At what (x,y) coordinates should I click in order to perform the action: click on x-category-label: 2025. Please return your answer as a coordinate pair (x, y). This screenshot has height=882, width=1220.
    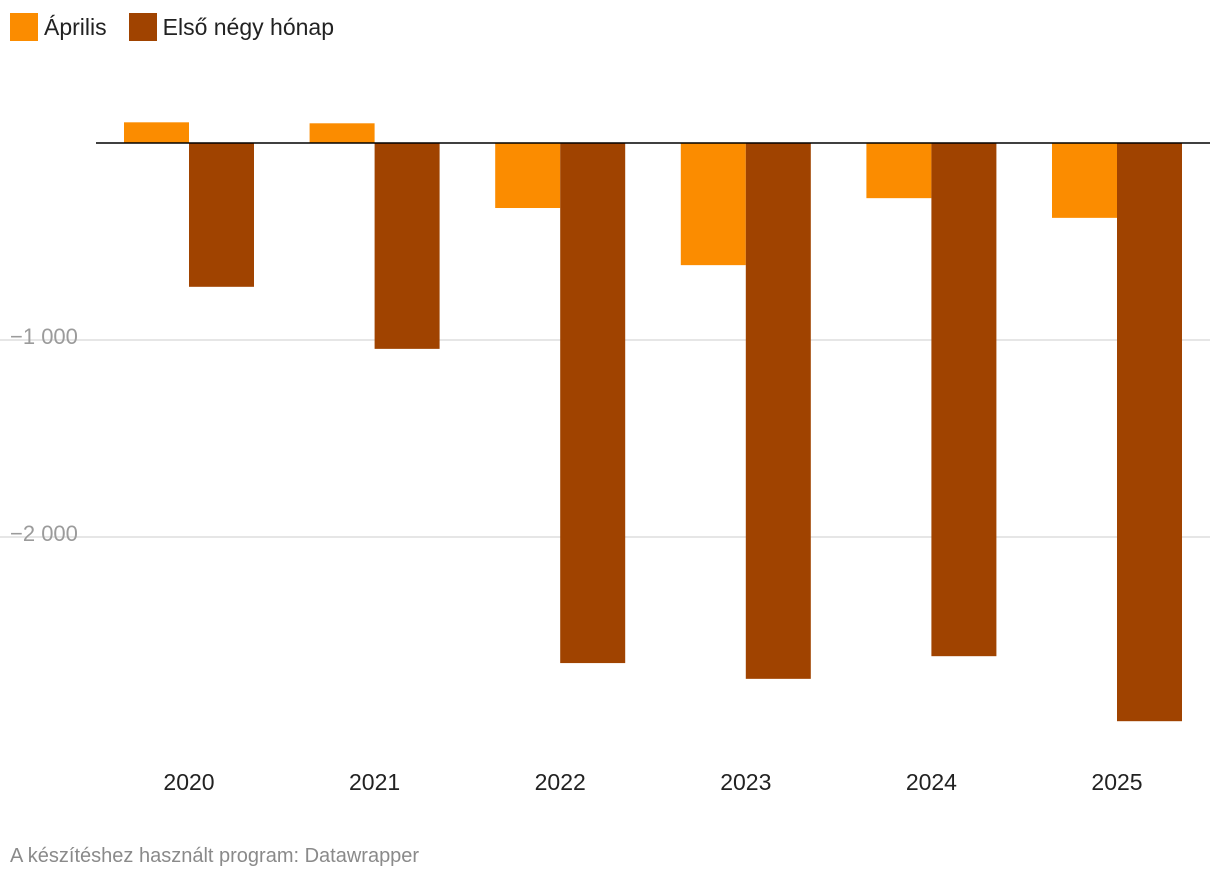
    Looking at the image, I should click on (1116, 782).